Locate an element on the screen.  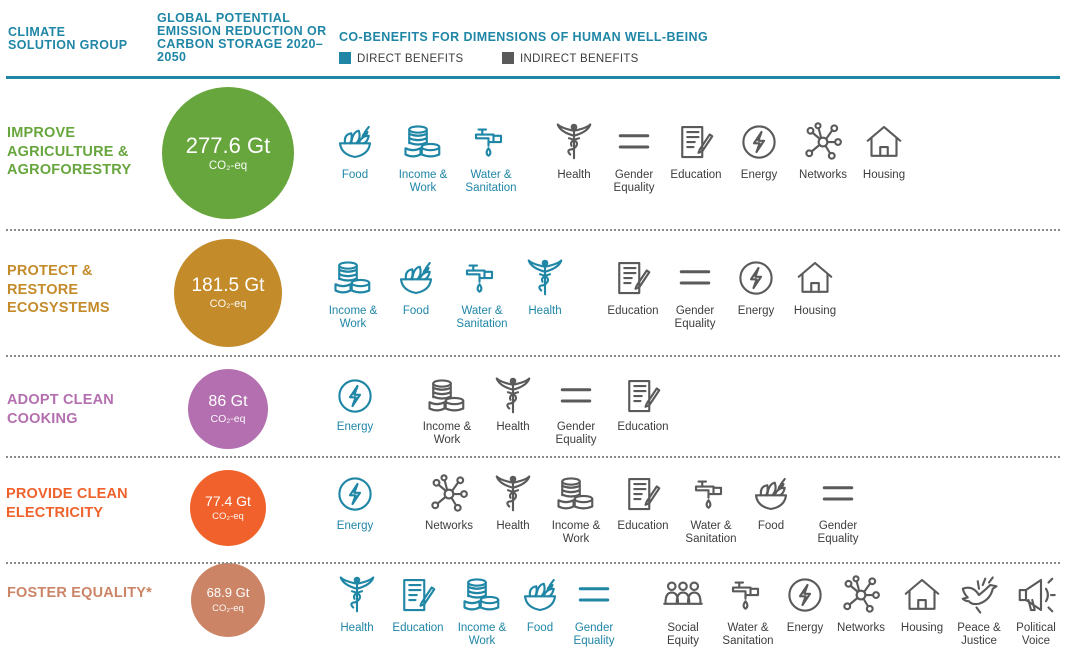
benefit-social-equity: Social Equity is located at coordinates (683, 611).